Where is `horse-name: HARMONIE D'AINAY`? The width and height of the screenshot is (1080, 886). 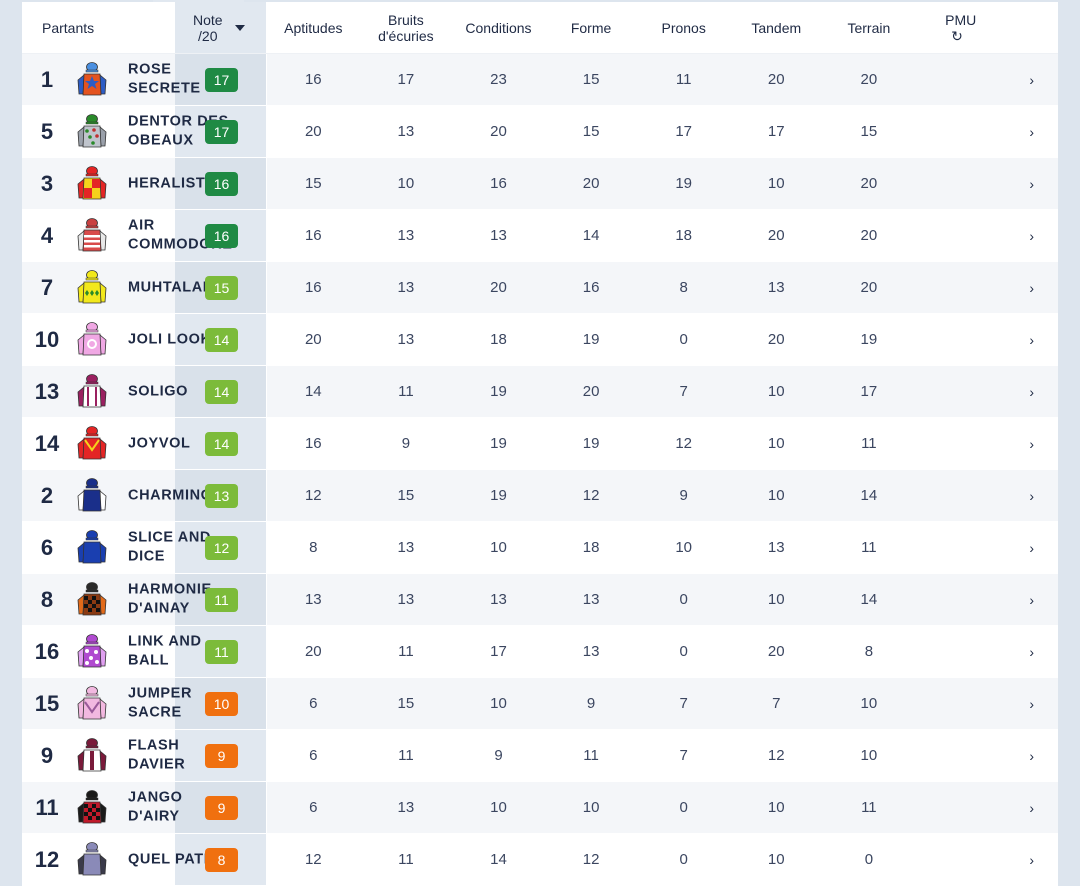 horse-name: HARMONIE D'AINAY is located at coordinates (170, 599).